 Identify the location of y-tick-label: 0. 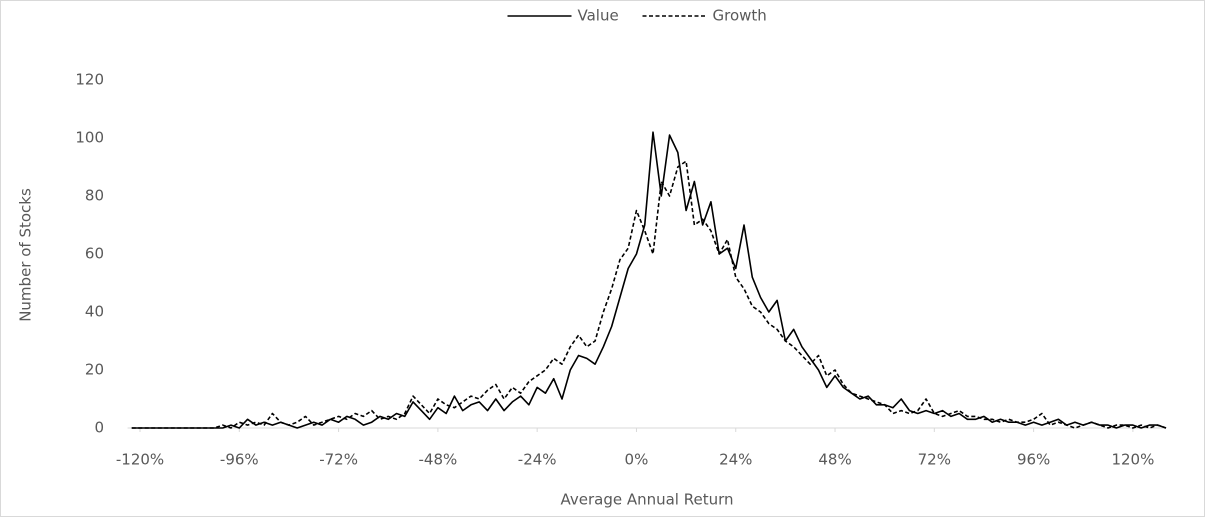
(99, 428).